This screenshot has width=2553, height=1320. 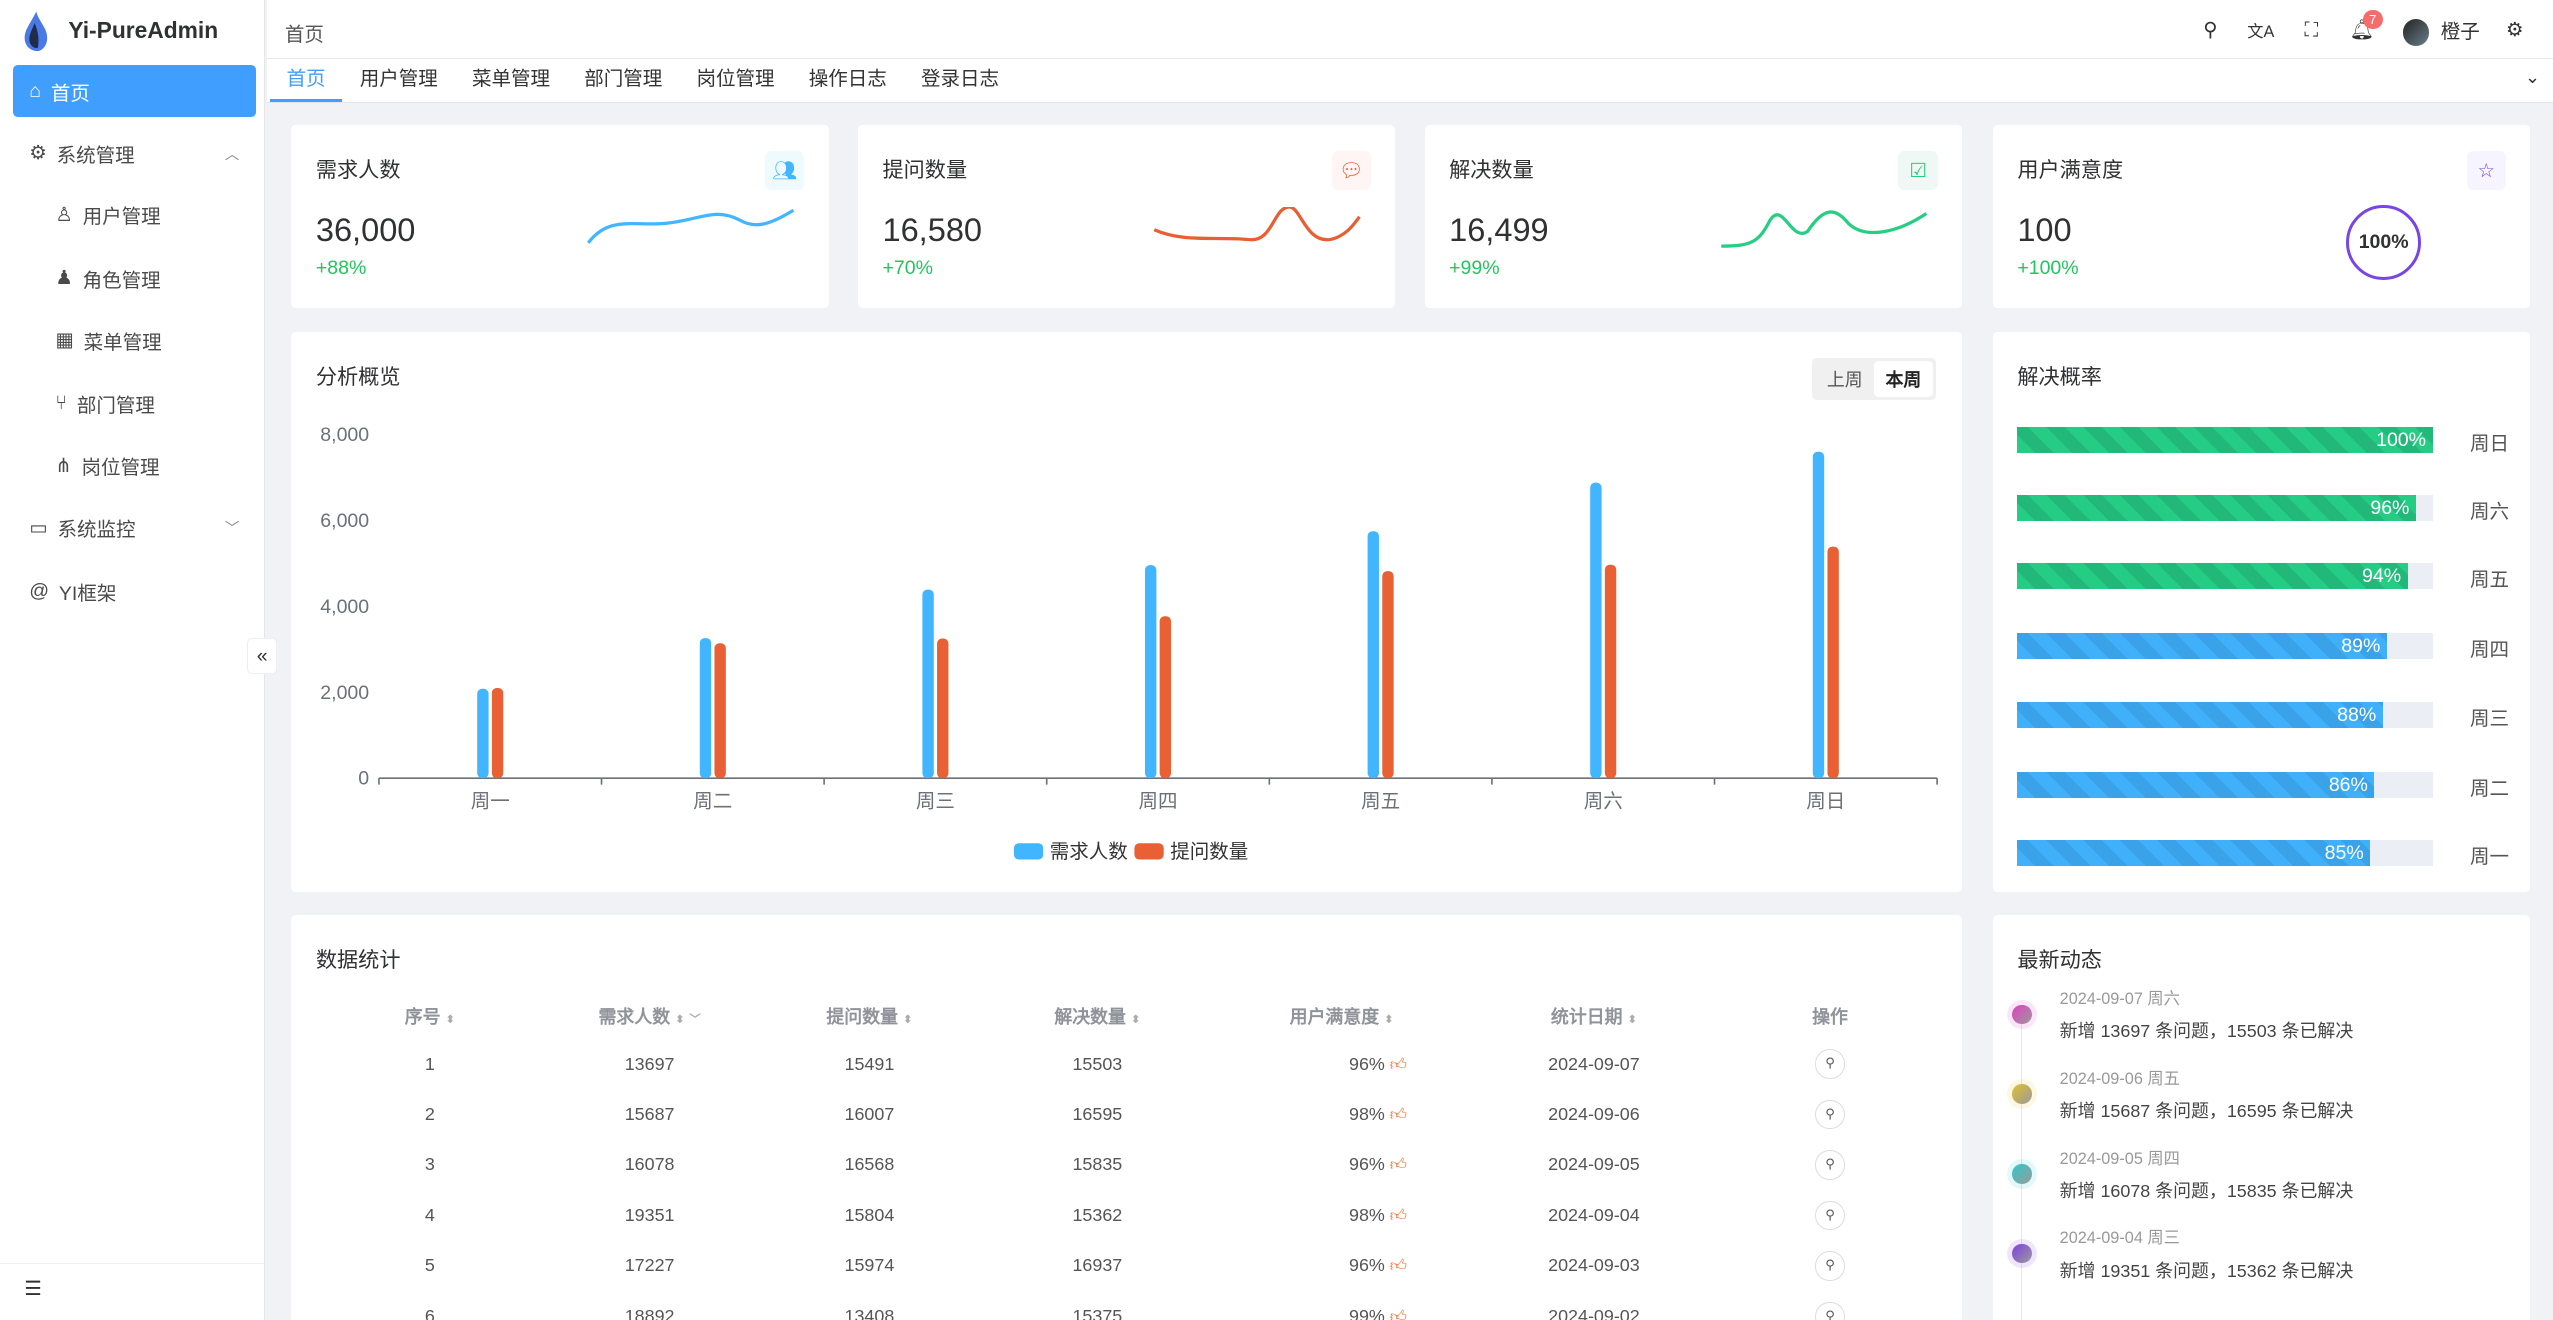 What do you see at coordinates (345, 521) in the screenshot?
I see `y-tick-label: 6,000` at bounding box center [345, 521].